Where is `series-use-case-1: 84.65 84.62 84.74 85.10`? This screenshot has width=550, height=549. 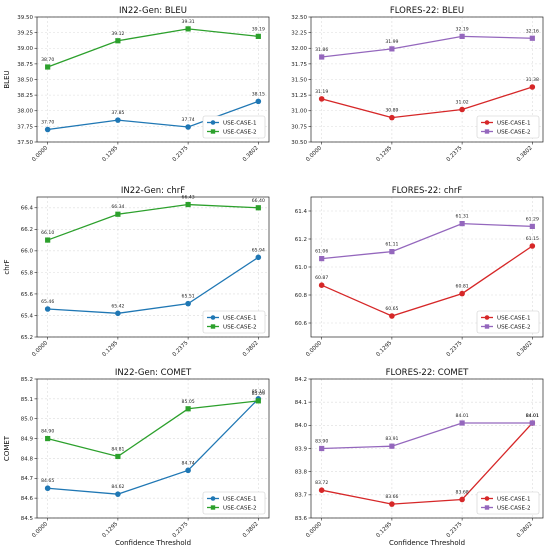
series-use-case-1: 84.65 84.62 84.74 85.10 is located at coordinates (153, 443).